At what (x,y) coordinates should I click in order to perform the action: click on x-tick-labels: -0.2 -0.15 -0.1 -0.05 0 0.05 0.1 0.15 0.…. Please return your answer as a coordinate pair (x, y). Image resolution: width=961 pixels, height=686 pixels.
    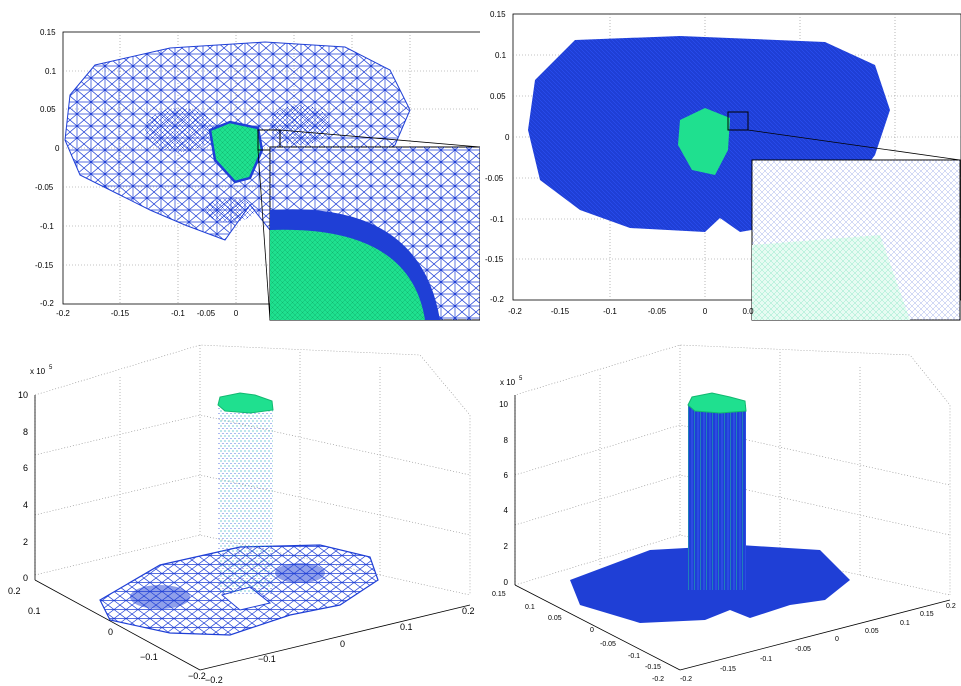
    Looking at the image, I should click on (818, 643).